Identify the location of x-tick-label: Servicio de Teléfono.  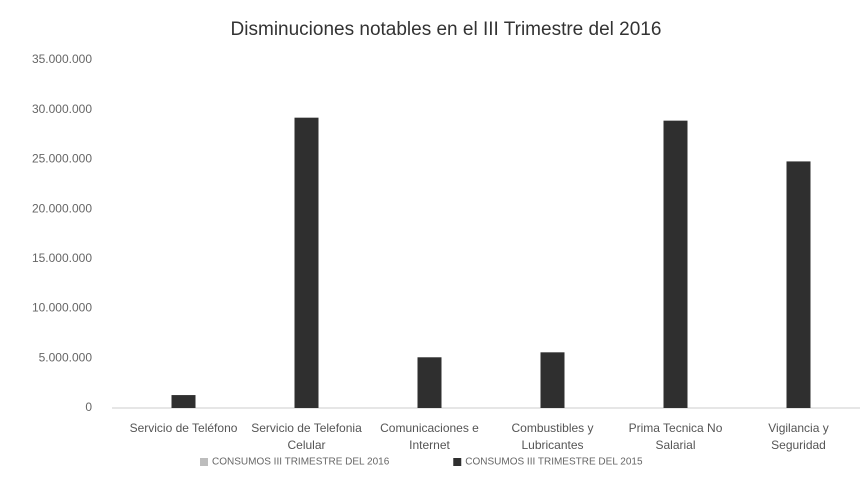
(183, 428).